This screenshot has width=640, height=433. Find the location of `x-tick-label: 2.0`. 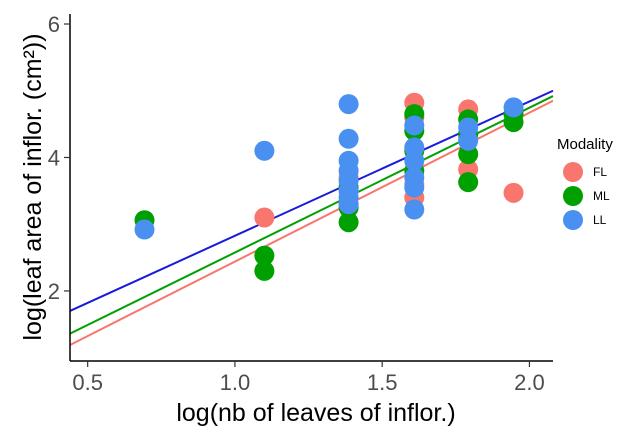

x-tick-label: 2.0 is located at coordinates (529, 382).